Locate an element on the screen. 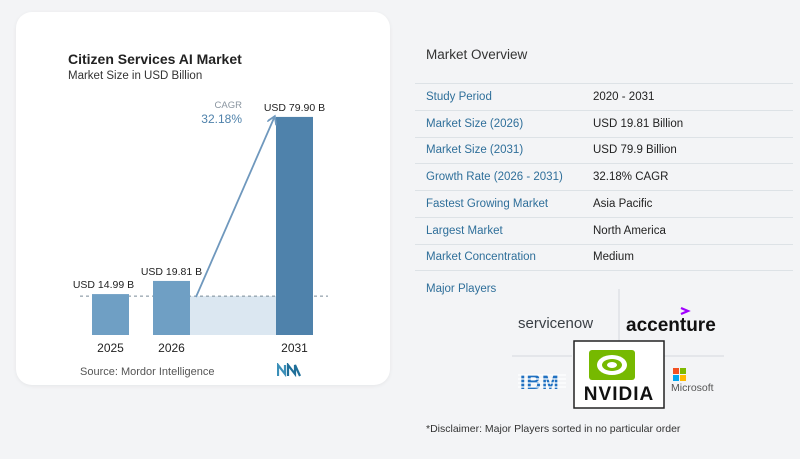 This screenshot has height=459, width=800. category-tick-label: 2026 is located at coordinates (171, 348).